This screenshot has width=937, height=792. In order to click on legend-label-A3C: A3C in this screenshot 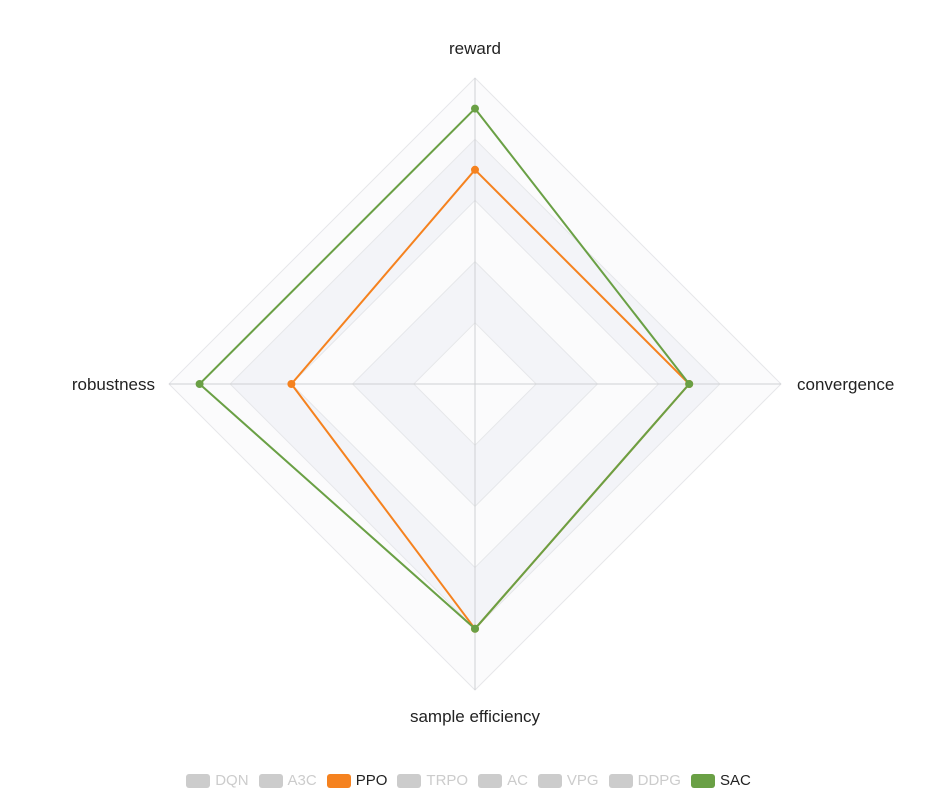, I will do `click(302, 780)`.